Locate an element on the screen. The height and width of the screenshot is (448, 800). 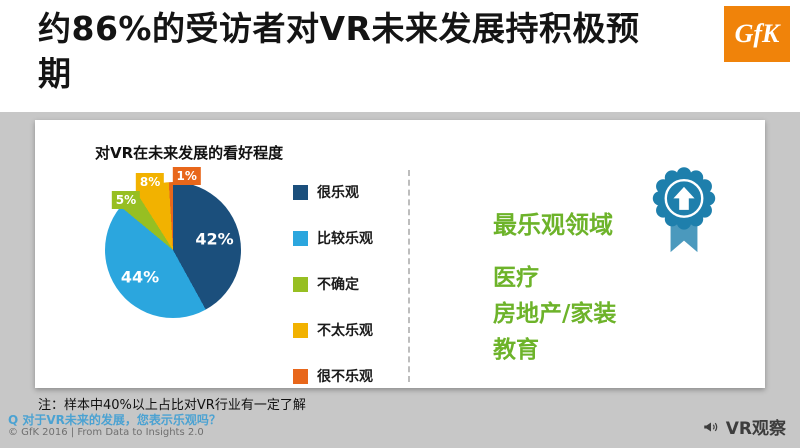
gfk-logo-text: GfK is located at coordinates (757, 33).